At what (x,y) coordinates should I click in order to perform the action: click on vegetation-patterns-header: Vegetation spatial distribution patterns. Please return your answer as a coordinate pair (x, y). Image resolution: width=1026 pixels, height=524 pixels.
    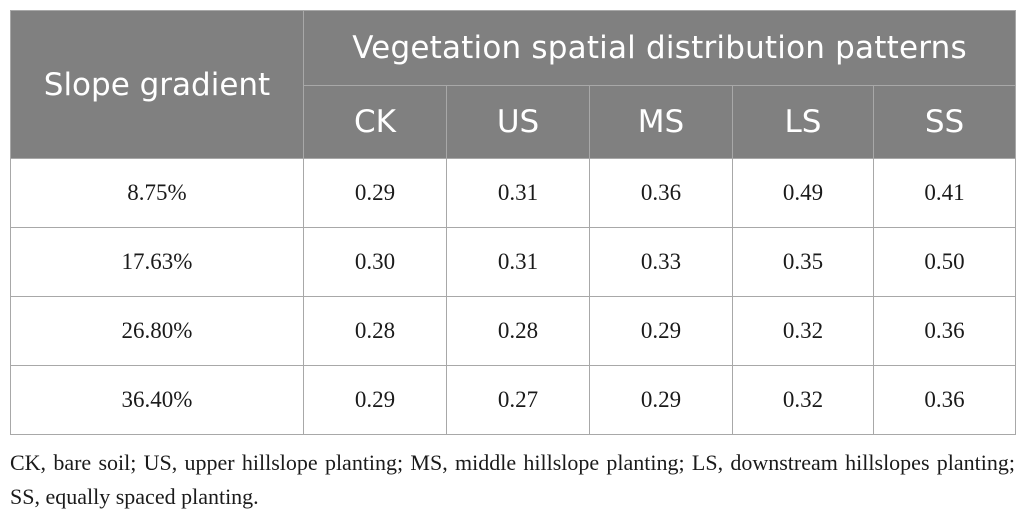
    Looking at the image, I should click on (659, 48).